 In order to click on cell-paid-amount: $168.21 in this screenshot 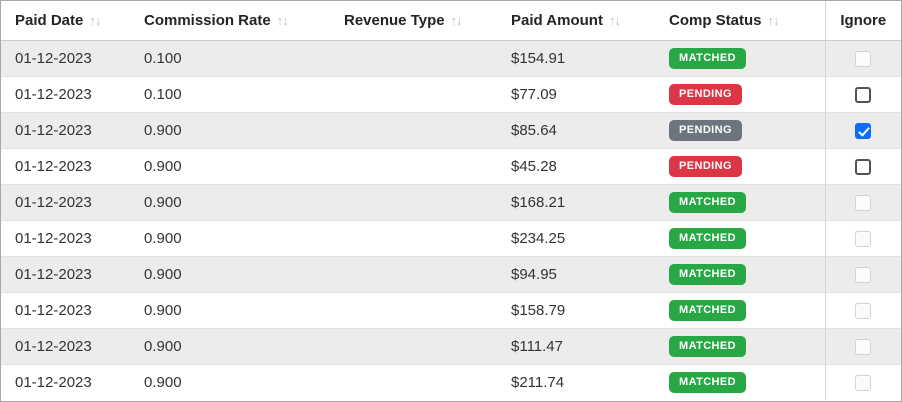, I will do `click(576, 201)`.